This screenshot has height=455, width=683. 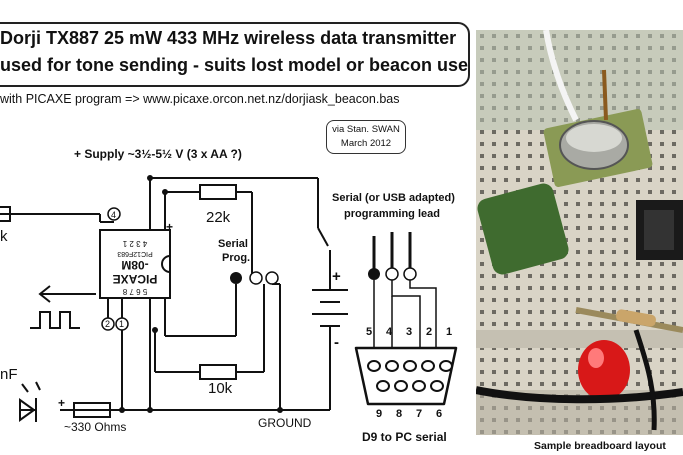 I want to click on serial-prog-label-2: Prog., so click(x=236, y=258).